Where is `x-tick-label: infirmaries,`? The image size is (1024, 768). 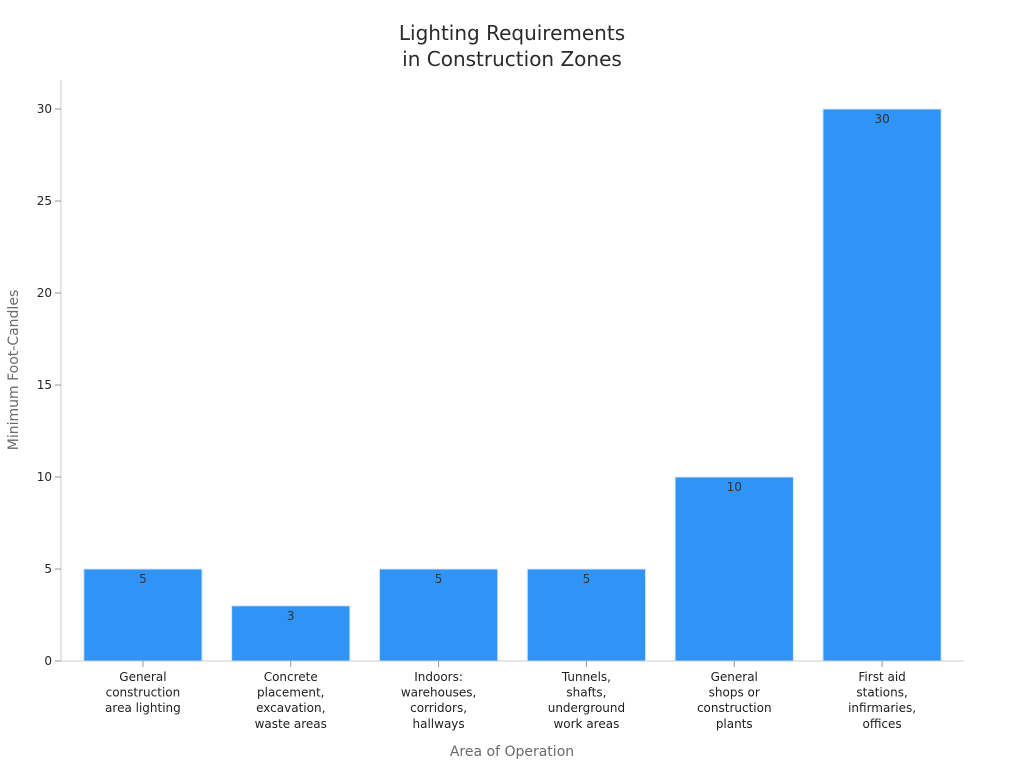
x-tick-label: infirmaries, is located at coordinates (882, 708).